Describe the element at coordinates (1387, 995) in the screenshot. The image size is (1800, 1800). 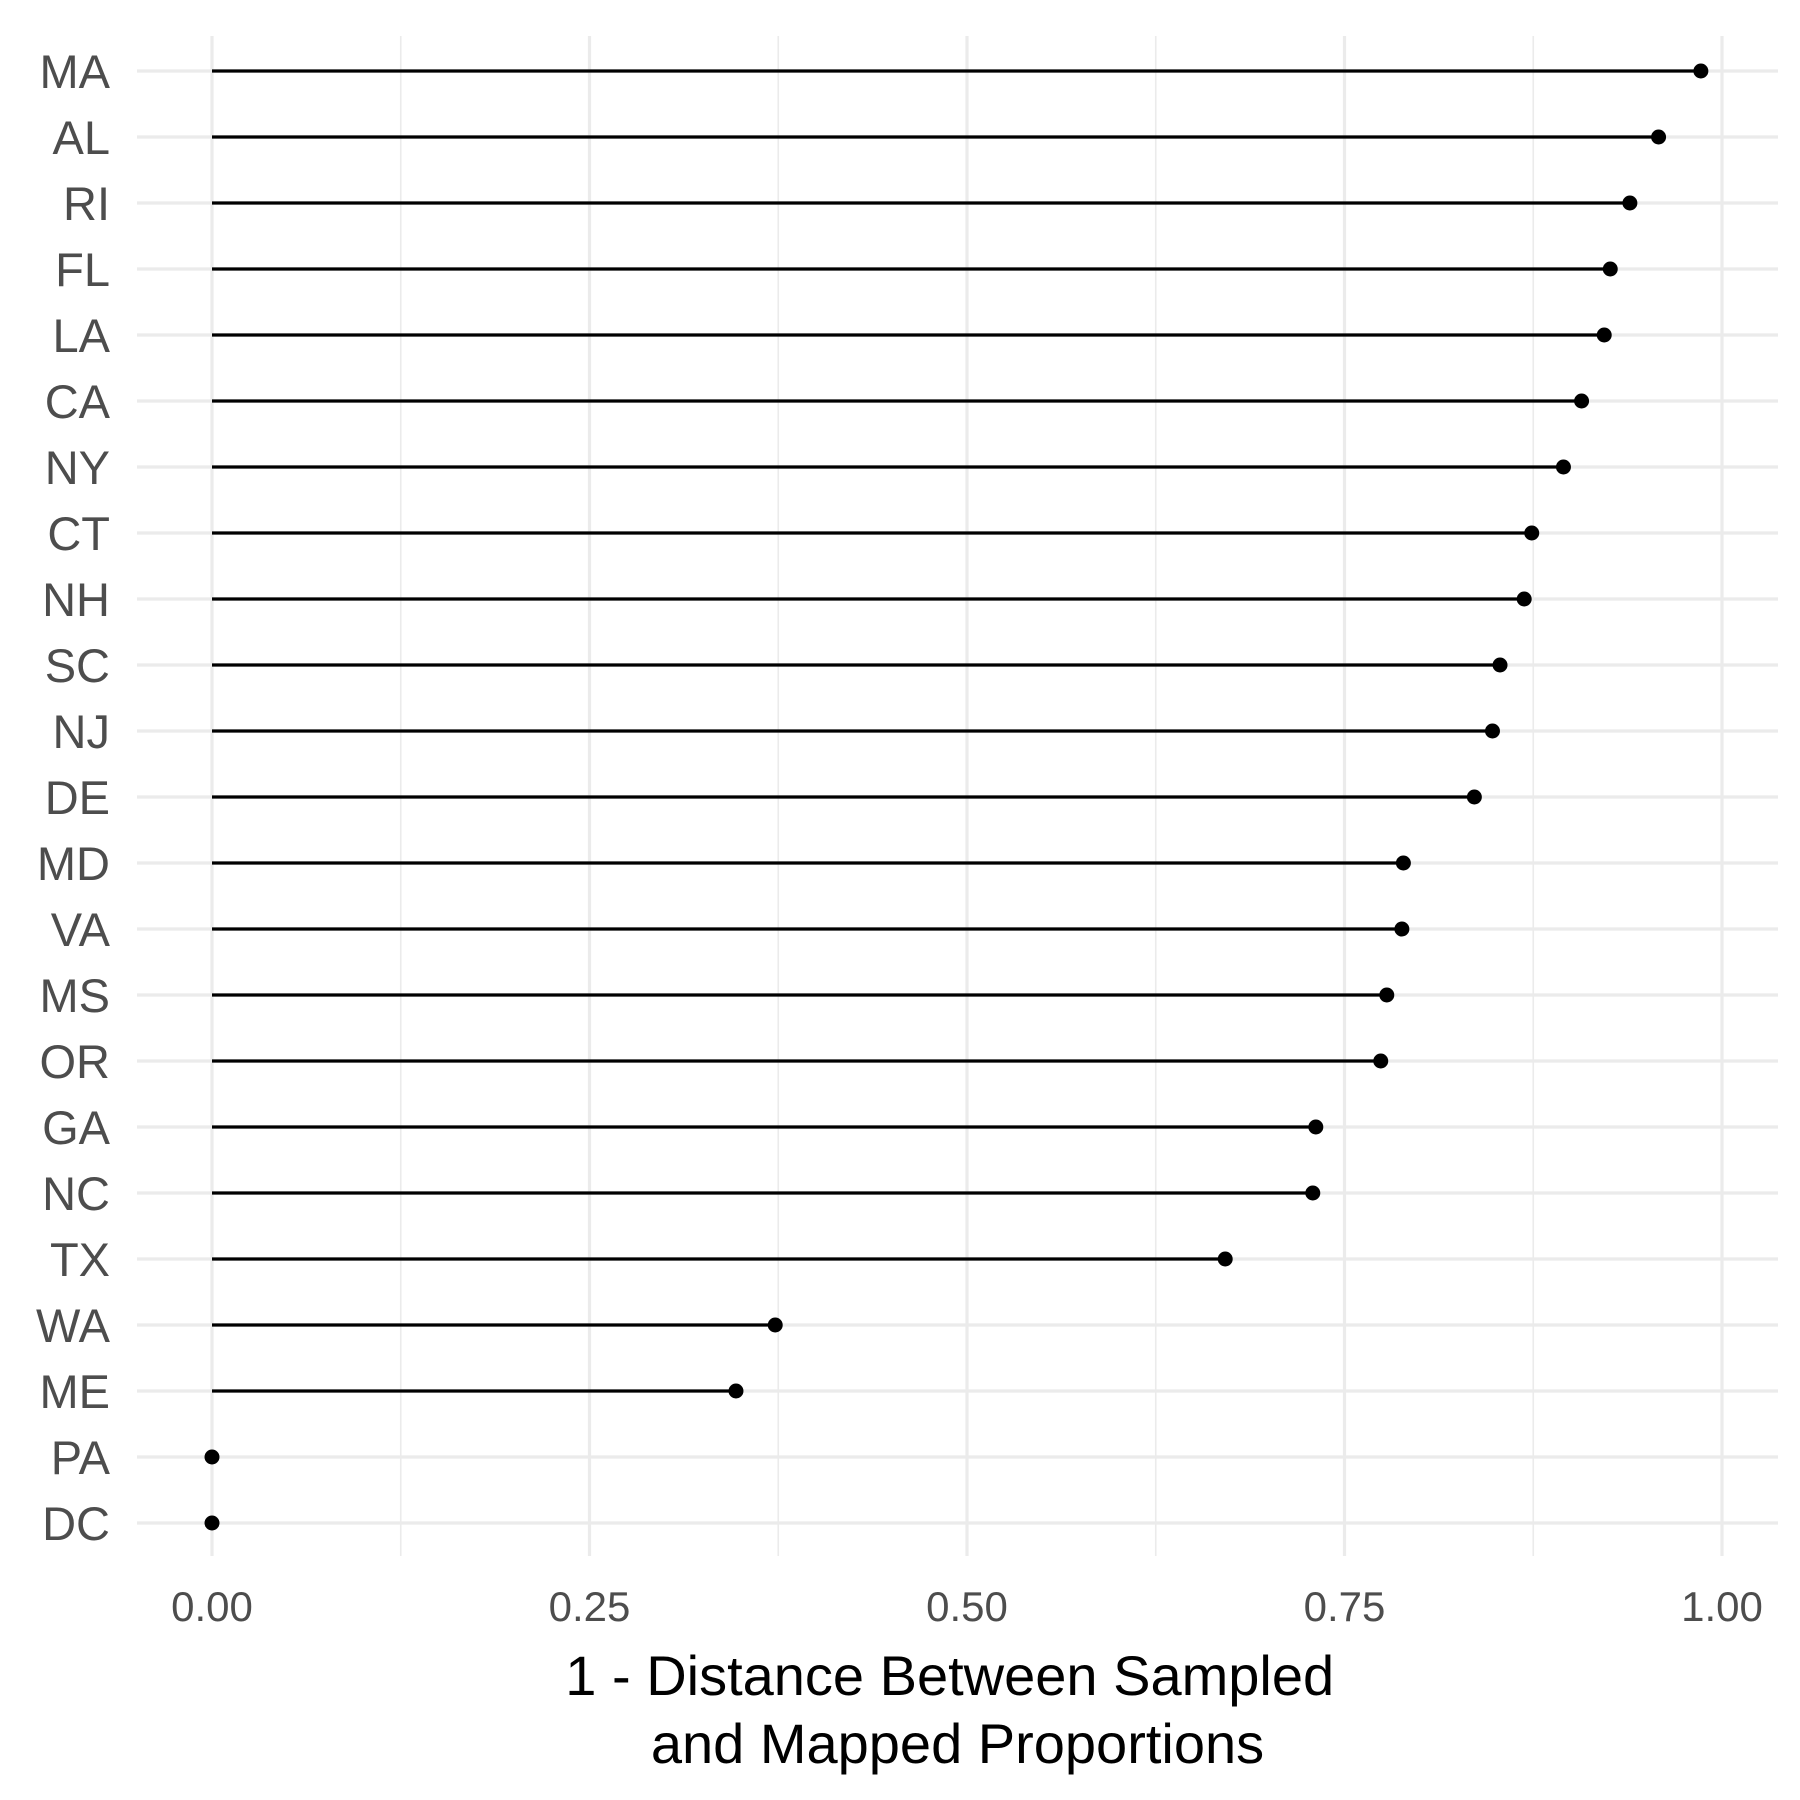
I see `point-ms` at that location.